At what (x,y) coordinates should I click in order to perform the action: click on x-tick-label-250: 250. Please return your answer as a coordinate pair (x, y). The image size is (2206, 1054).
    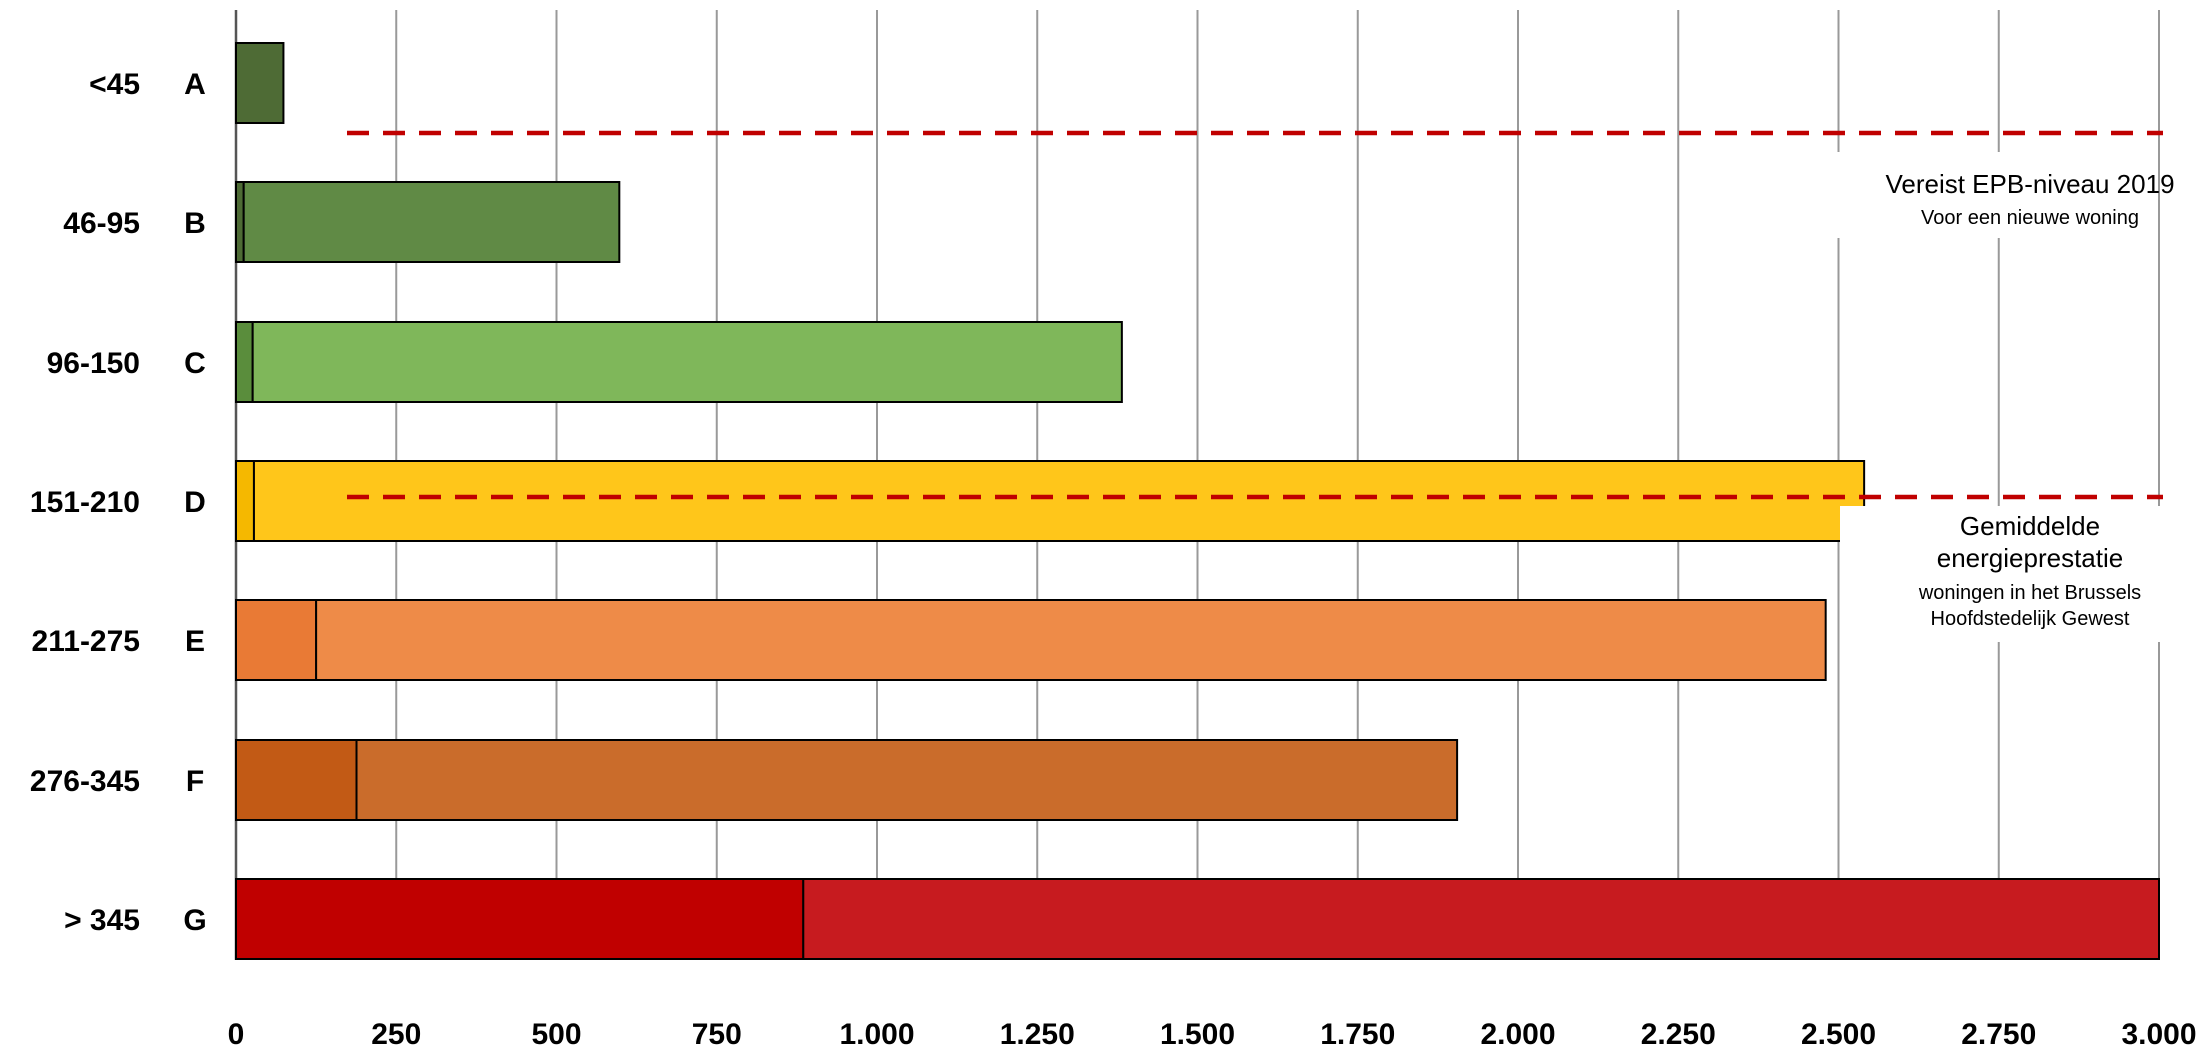
    Looking at the image, I should click on (396, 1034).